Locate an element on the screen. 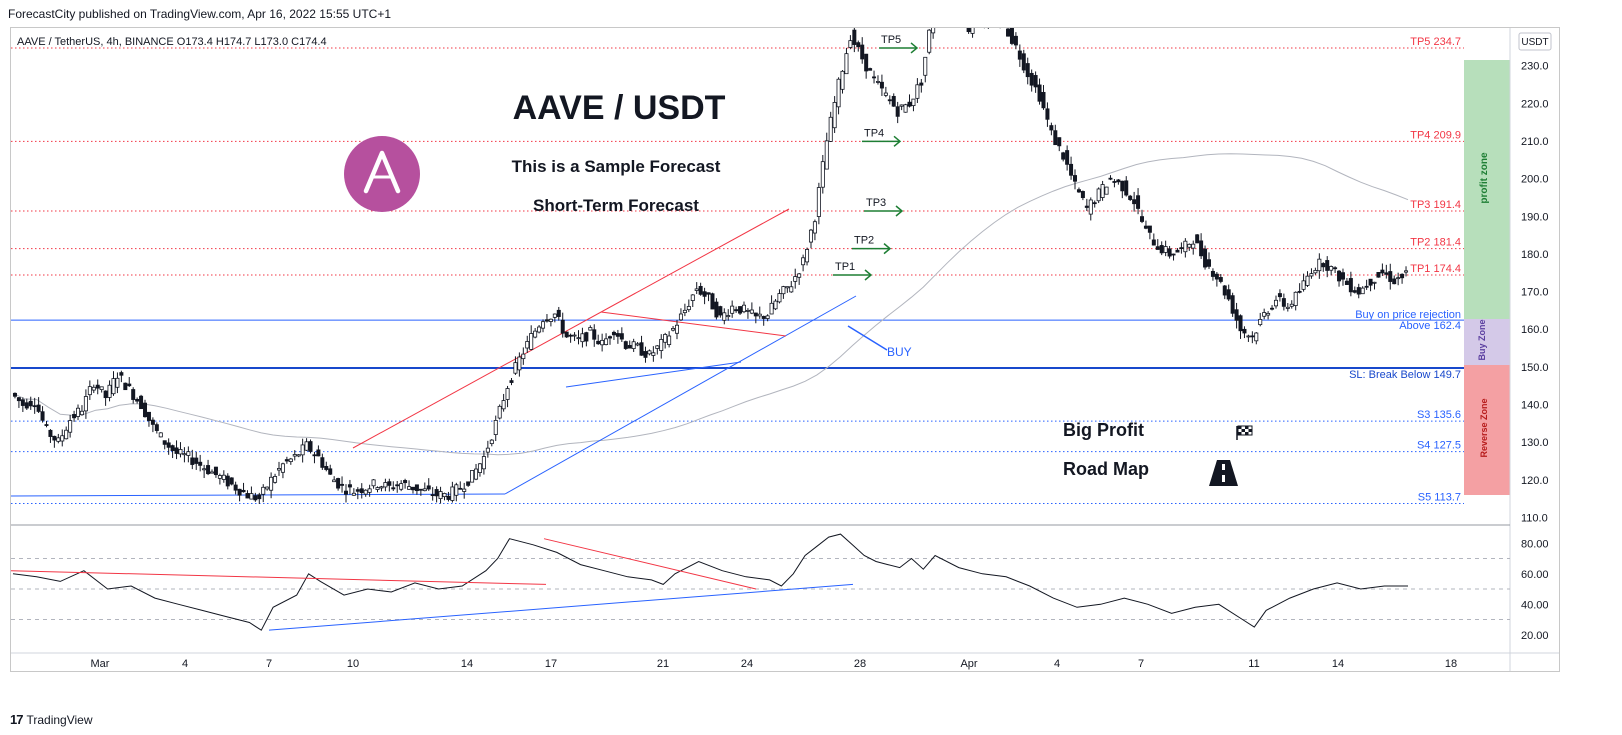 This screenshot has width=1622, height=735. currency-badge: USDT is located at coordinates (1535, 41).